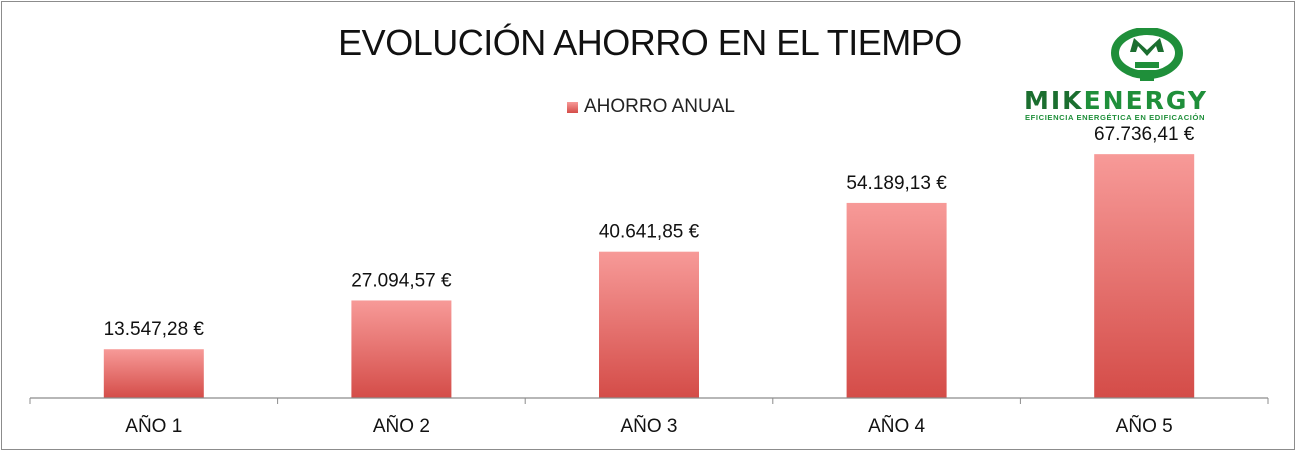 The image size is (1298, 453). Describe the element at coordinates (401, 426) in the screenshot. I see `x-tick-label-2: AÑO 2` at that location.